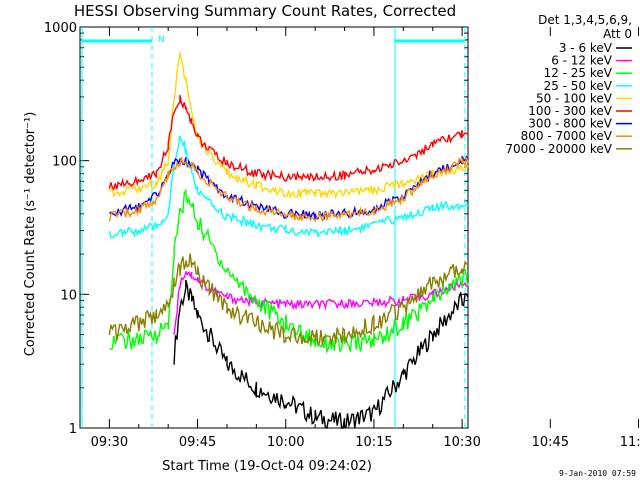  Describe the element at coordinates (161, 40) in the screenshot. I see `night-annotation: N` at that location.